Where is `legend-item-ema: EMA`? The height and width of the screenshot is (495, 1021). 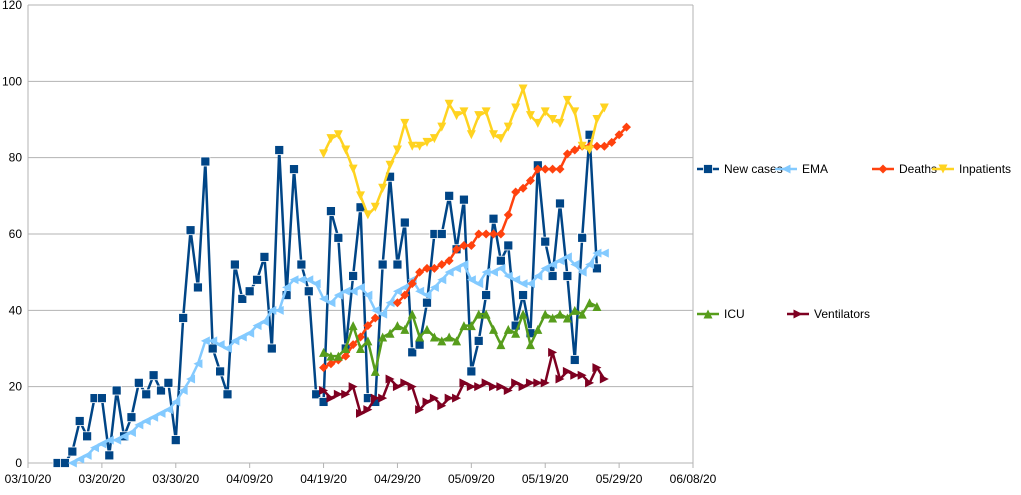
legend-item-ema: EMA is located at coordinates (801, 169).